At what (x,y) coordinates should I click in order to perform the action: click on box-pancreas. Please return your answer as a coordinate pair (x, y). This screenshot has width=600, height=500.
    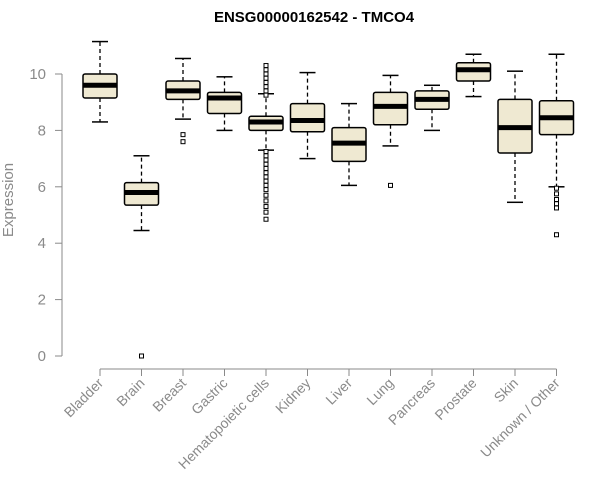
    Looking at the image, I should click on (432, 108).